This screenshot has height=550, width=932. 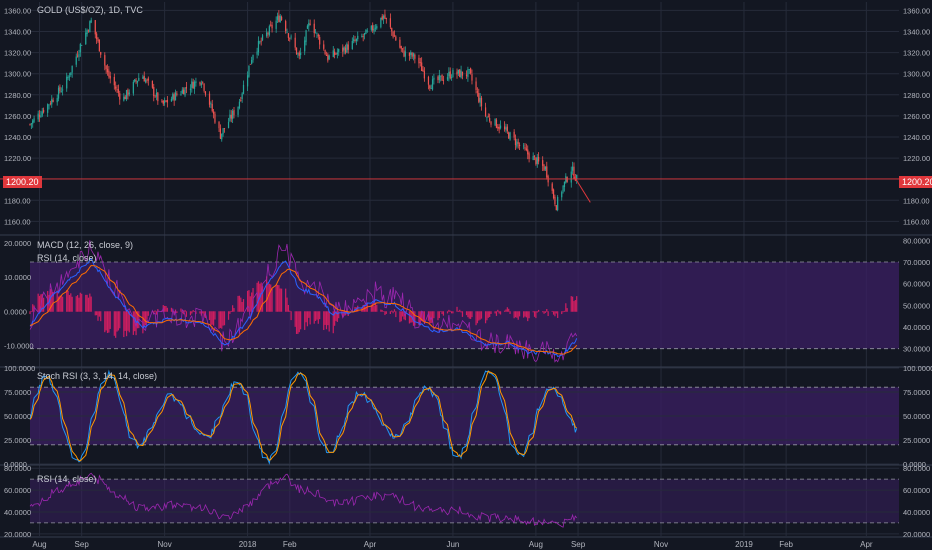 I want to click on macd-rsi-y-tick: 40.0000, so click(x=916, y=327).